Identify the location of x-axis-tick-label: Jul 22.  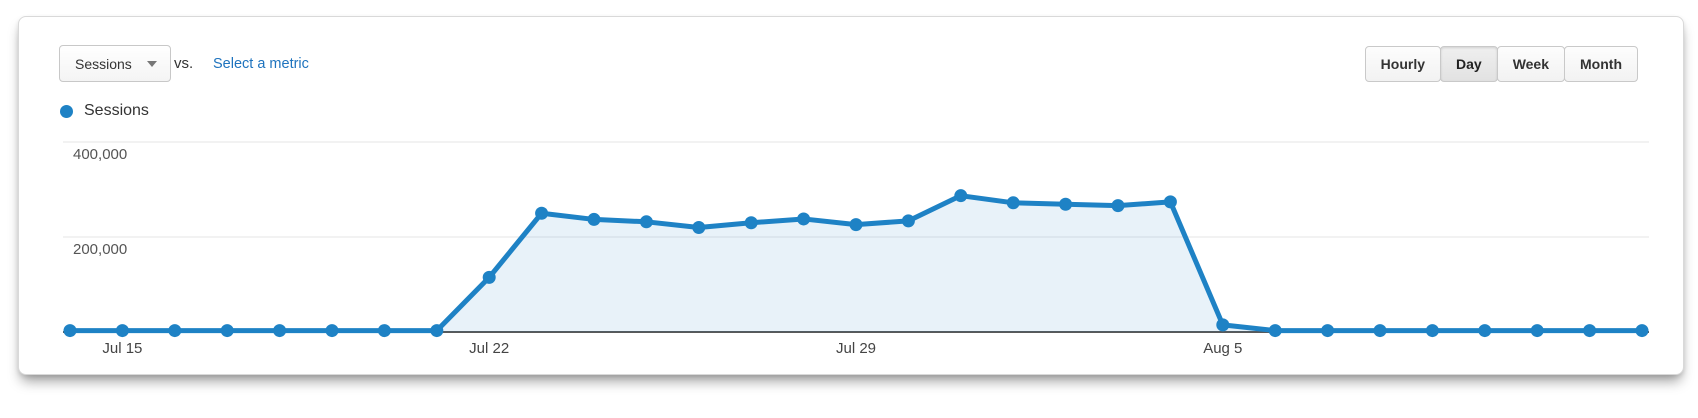
(489, 348).